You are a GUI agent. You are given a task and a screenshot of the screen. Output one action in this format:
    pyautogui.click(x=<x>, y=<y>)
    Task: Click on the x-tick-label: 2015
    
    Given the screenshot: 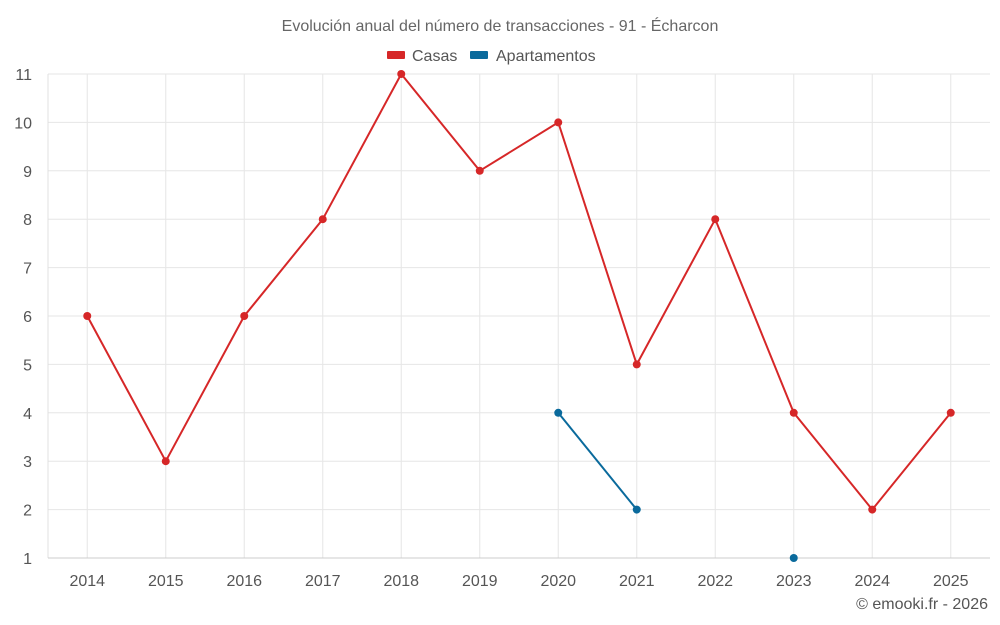 What is the action you would take?
    pyautogui.click(x=166, y=581)
    